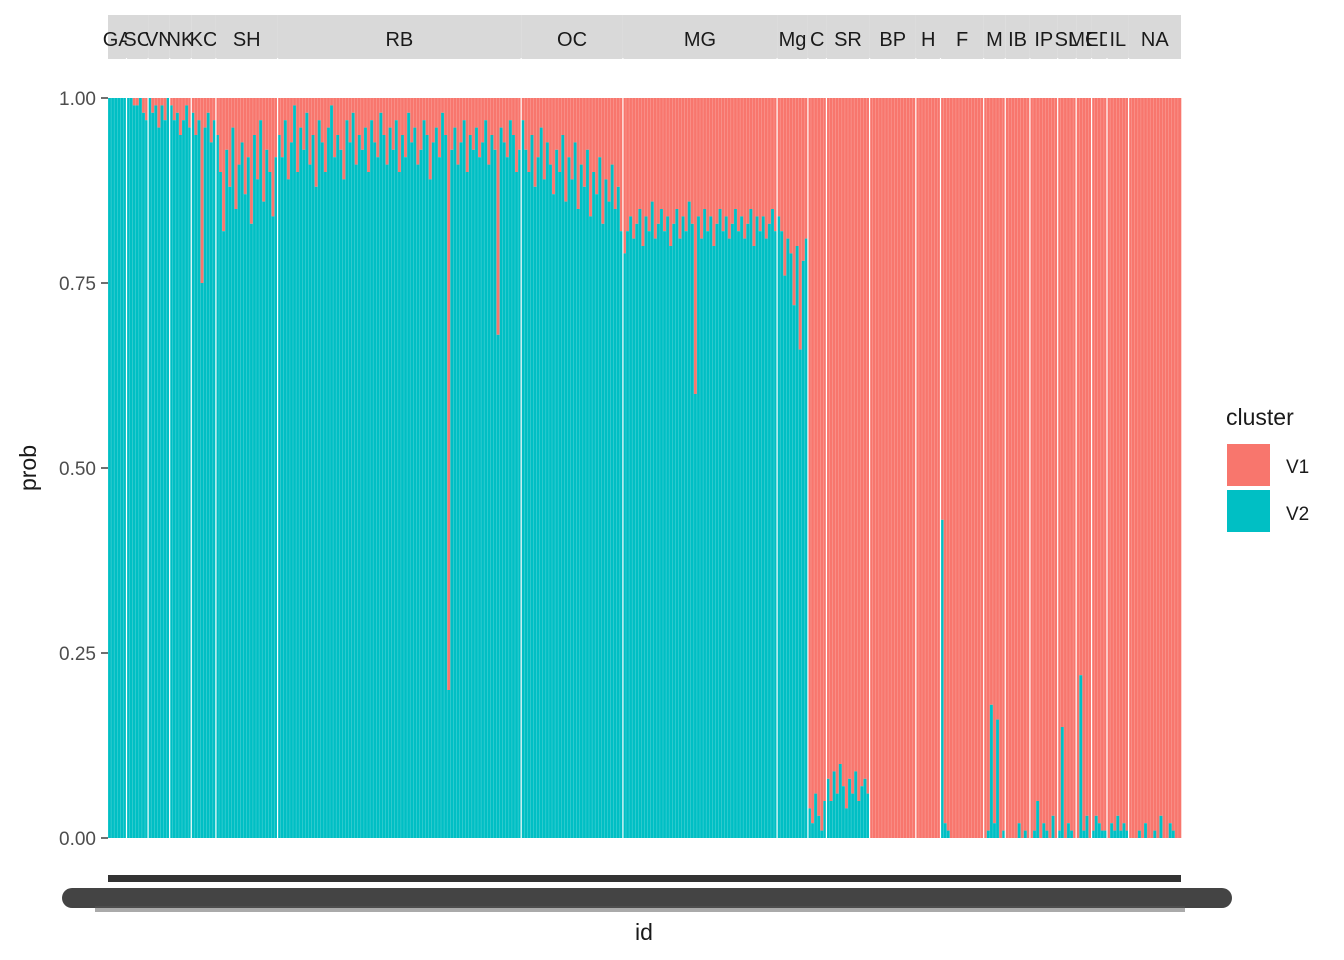 The width and height of the screenshot is (1344, 960). I want to click on facet-strip-label: IB, so click(1017, 40).